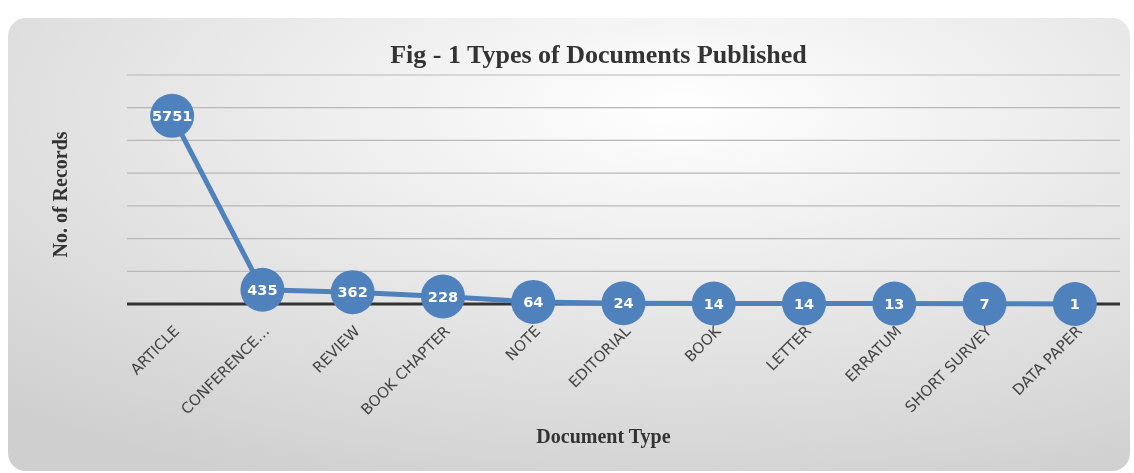 This screenshot has height=473, width=1134. Describe the element at coordinates (352, 292) in the screenshot. I see `data-label: 362` at that location.